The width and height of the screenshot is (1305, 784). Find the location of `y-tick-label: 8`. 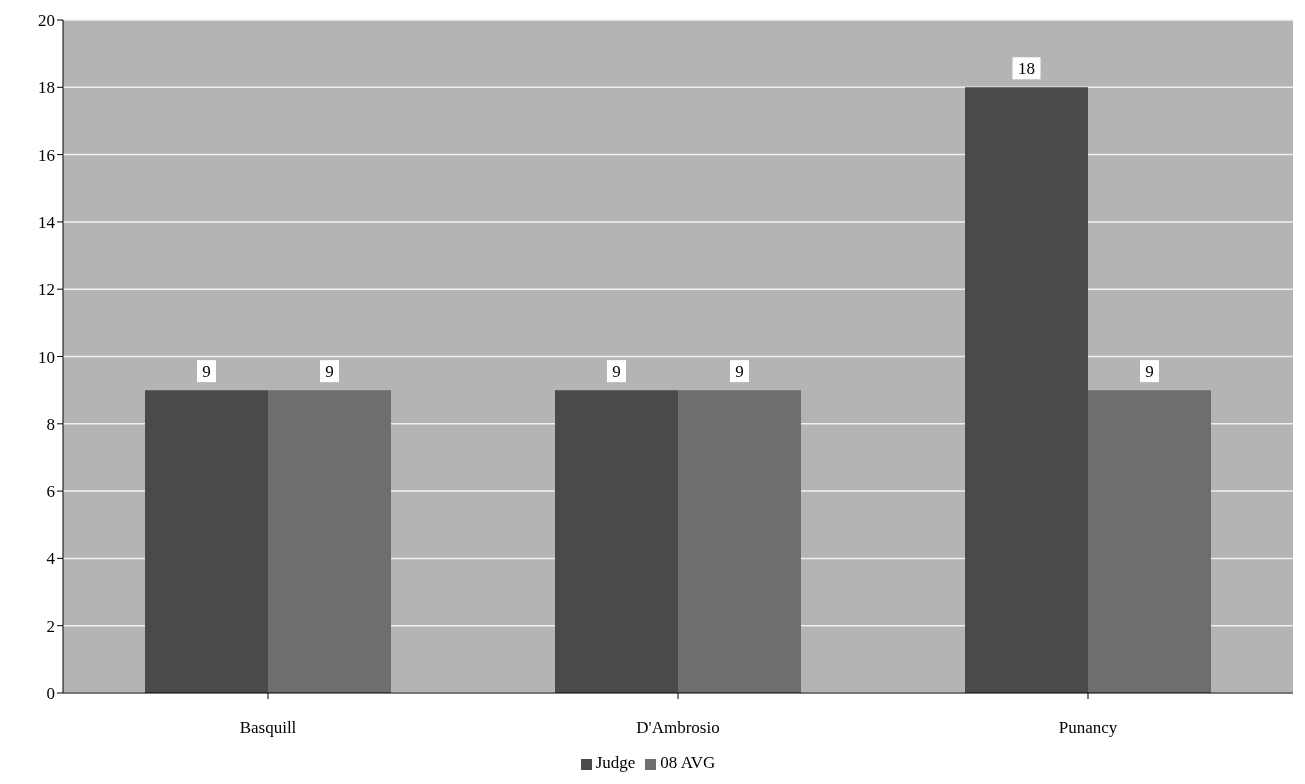

y-tick-label: 8 is located at coordinates (50, 424).